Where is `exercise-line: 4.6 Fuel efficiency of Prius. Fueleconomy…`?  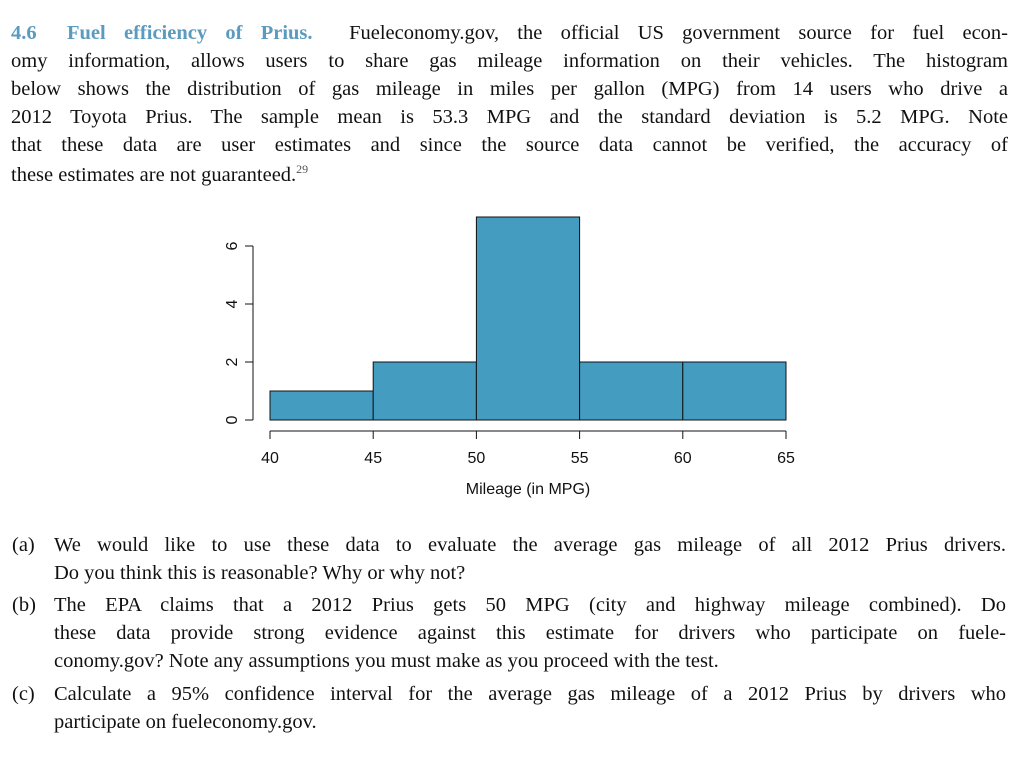 exercise-line: 4.6 Fuel efficiency of Prius. Fueleconomy… is located at coordinates (509, 33).